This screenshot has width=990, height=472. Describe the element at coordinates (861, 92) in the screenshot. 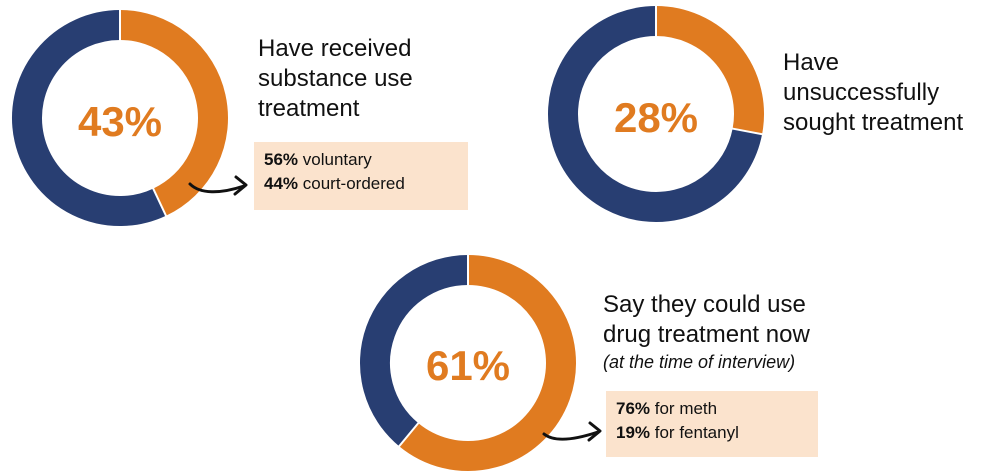

I see `donut-2-caption-line-2: unsuccessfully` at that location.